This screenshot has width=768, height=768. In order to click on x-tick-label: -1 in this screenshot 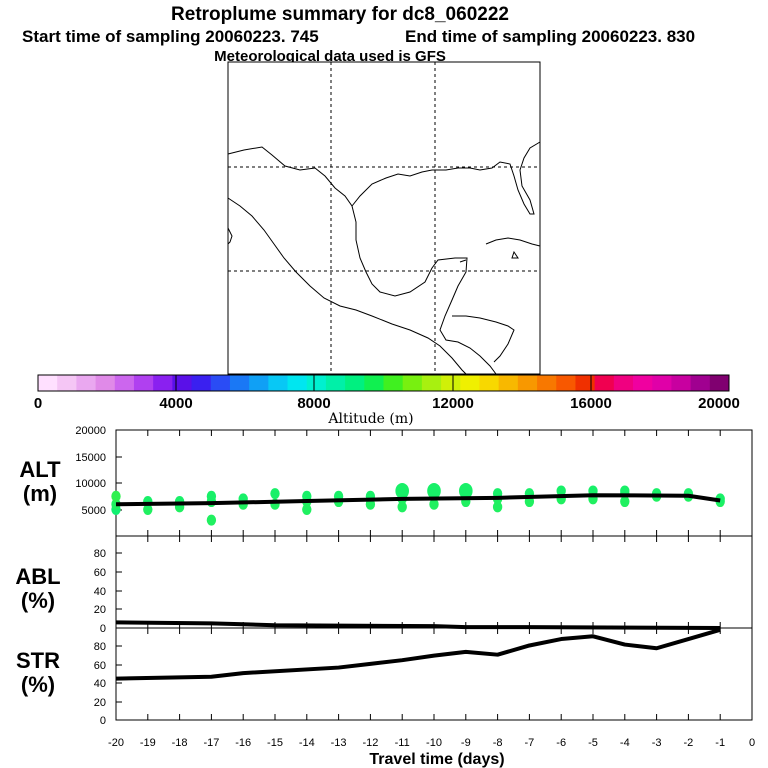, I will do `click(720, 743)`.